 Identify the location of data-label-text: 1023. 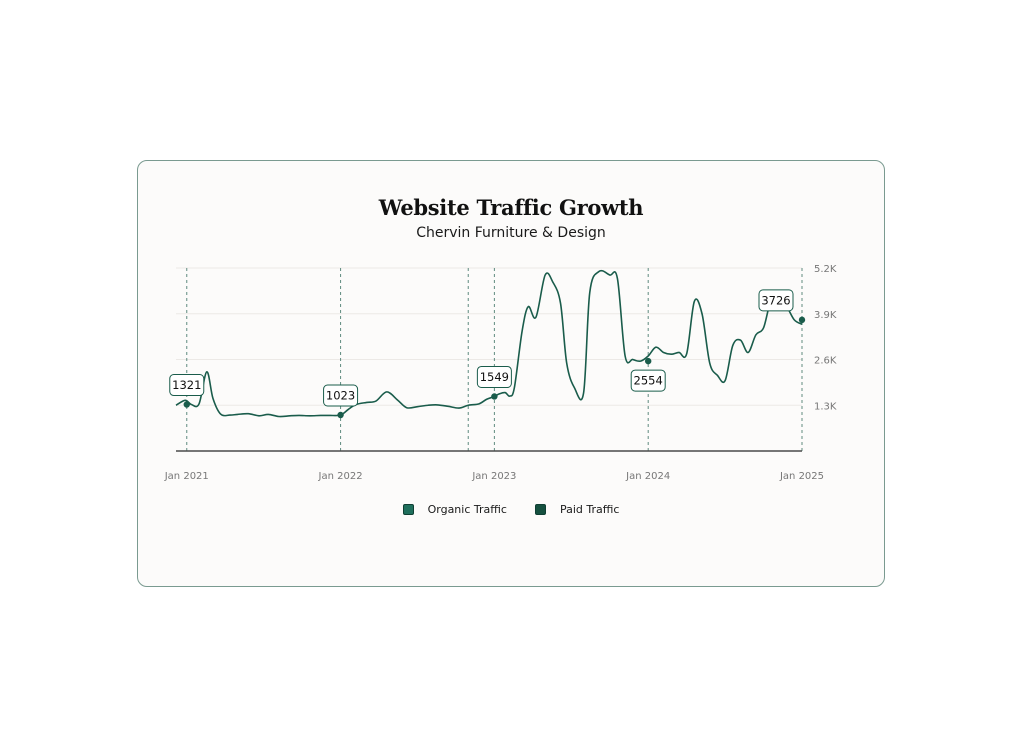
(340, 395).